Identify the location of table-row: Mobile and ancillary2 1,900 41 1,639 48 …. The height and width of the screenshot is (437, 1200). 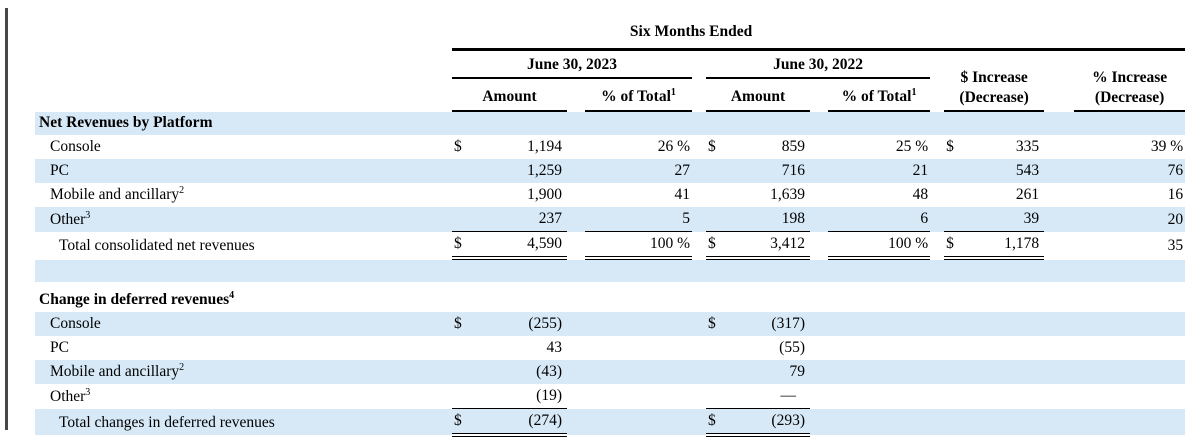
(610, 195).